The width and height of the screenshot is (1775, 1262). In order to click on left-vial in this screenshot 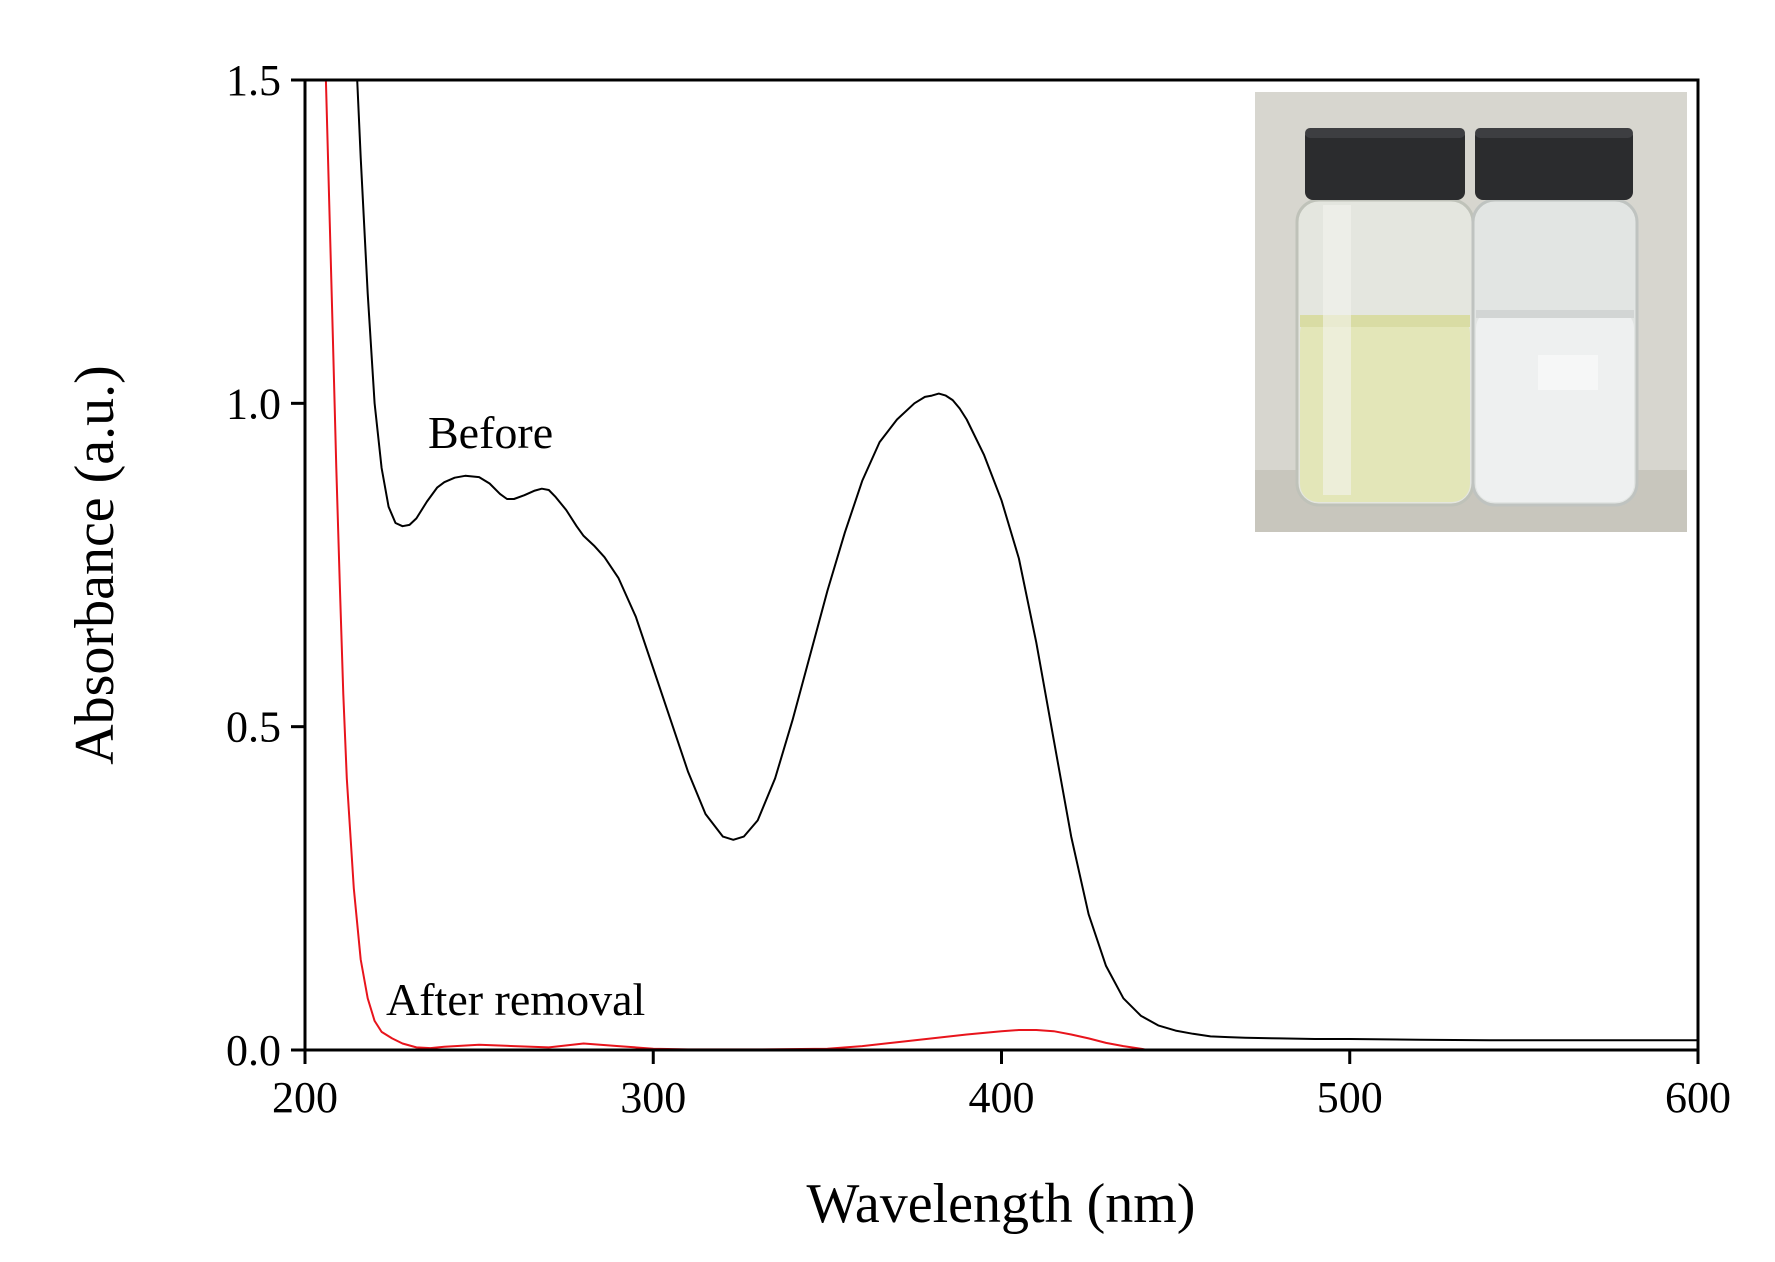, I will do `click(1385, 317)`.